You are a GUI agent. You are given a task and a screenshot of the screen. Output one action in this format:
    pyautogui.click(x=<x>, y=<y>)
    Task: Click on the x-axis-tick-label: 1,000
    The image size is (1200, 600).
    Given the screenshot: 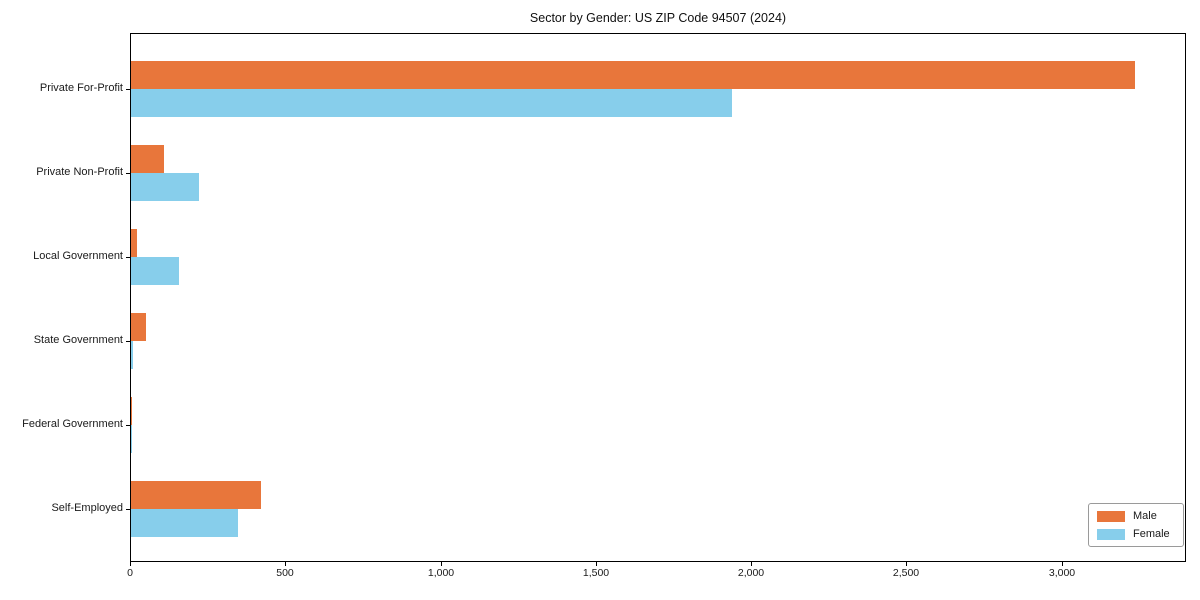 What is the action you would take?
    pyautogui.click(x=441, y=573)
    